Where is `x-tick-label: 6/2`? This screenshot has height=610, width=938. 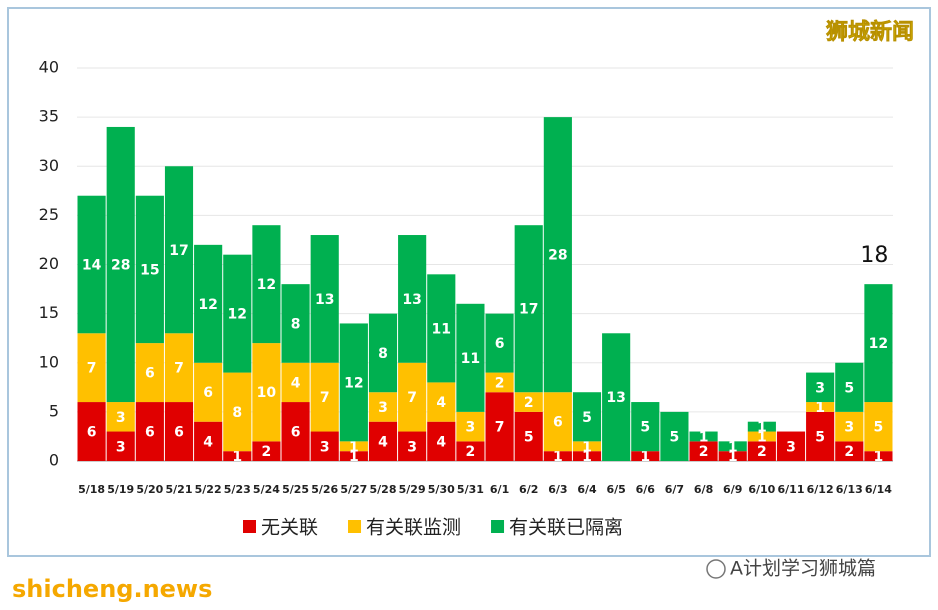
x-tick-label: 6/2 is located at coordinates (528, 489).